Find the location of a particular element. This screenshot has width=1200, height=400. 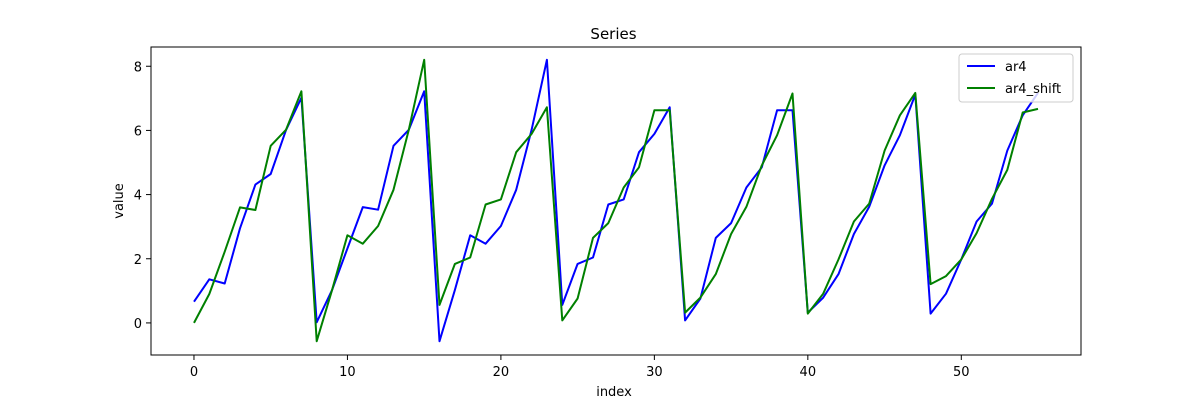

y-tick-label: 8 is located at coordinates (138, 67).